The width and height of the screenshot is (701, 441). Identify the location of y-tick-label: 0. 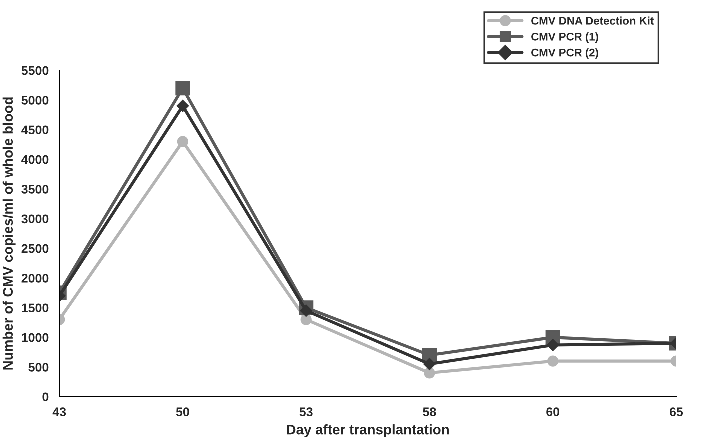
(45, 397).